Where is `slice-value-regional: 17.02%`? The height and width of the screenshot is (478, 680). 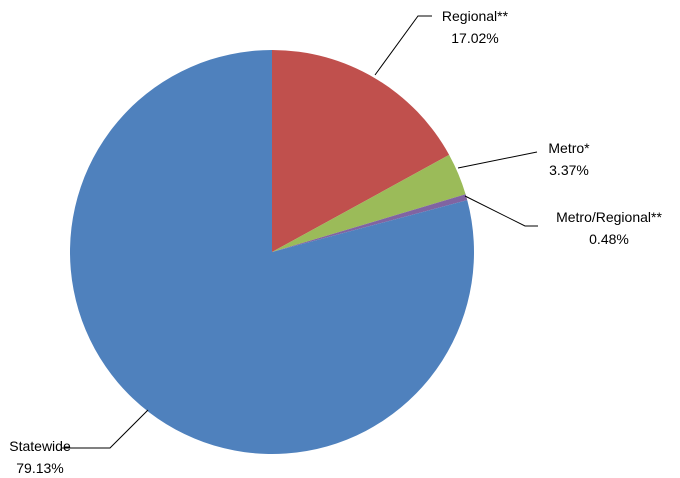 slice-value-regional: 17.02% is located at coordinates (474, 38).